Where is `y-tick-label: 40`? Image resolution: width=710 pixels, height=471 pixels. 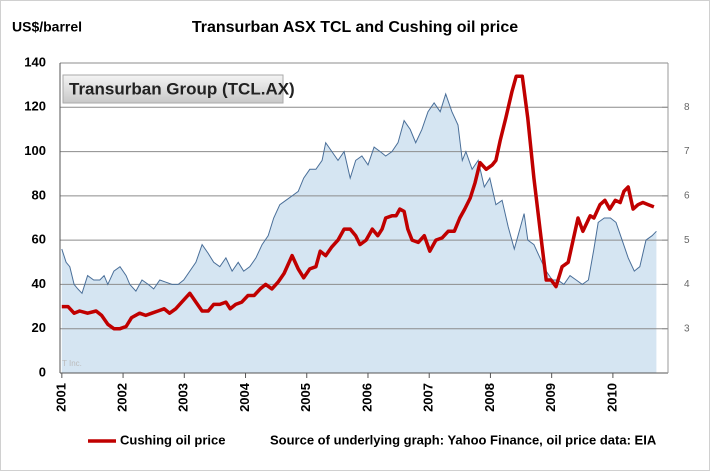
y-tick-label: 40 is located at coordinates (39, 283).